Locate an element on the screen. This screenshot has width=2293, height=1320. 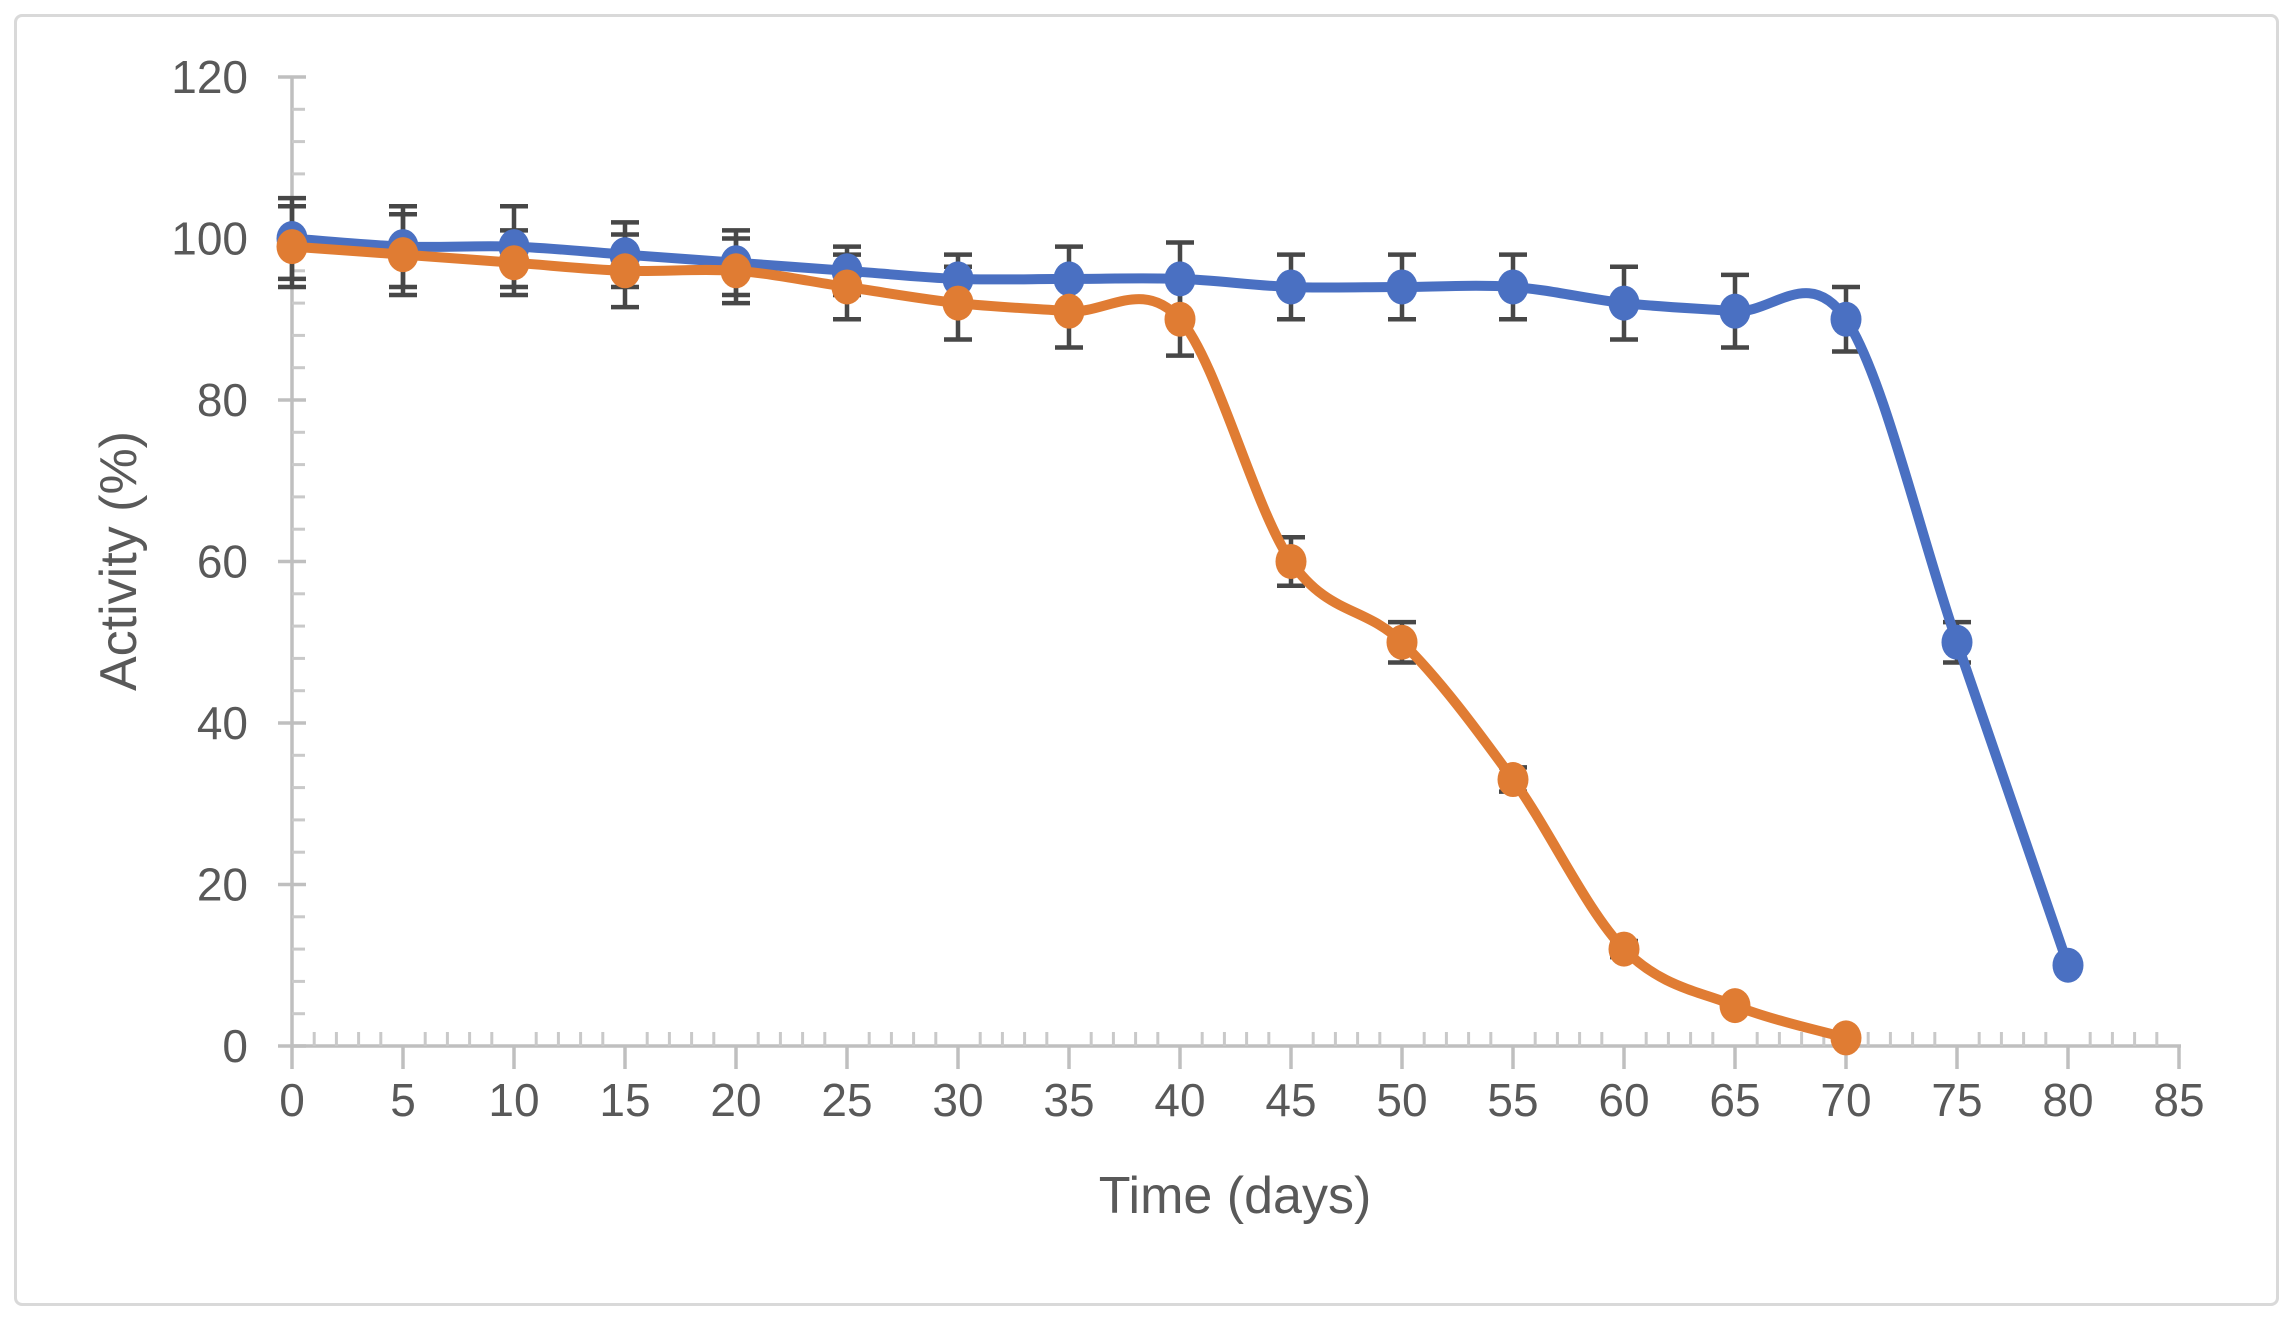
y-tick-label: 80 is located at coordinates (222, 400).